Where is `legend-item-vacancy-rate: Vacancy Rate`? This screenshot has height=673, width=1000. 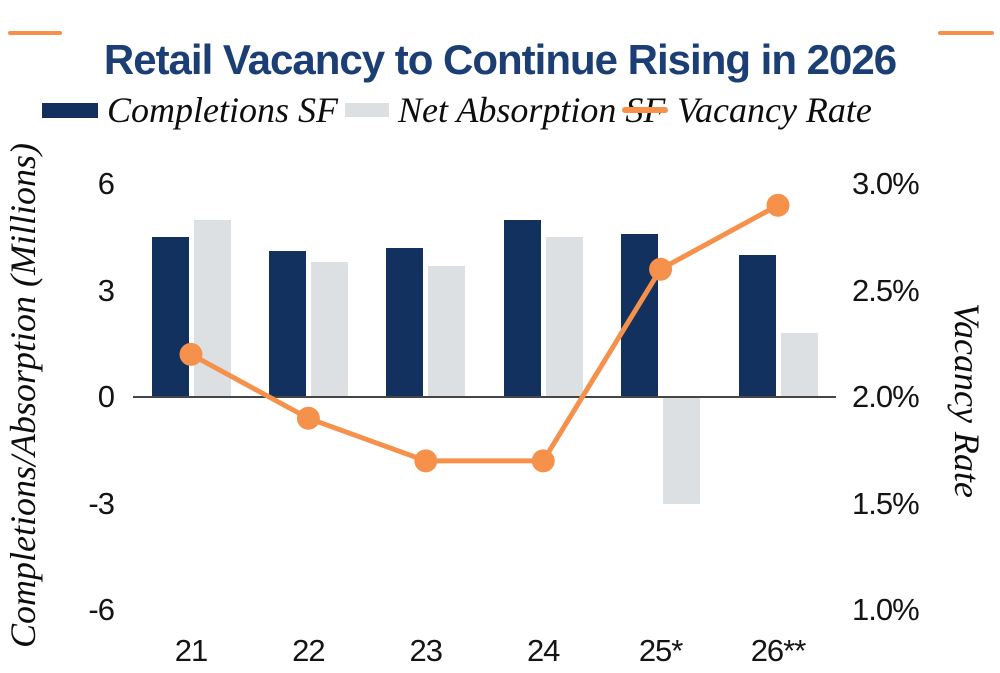 legend-item-vacancy-rate: Vacancy Rate is located at coordinates (747, 110).